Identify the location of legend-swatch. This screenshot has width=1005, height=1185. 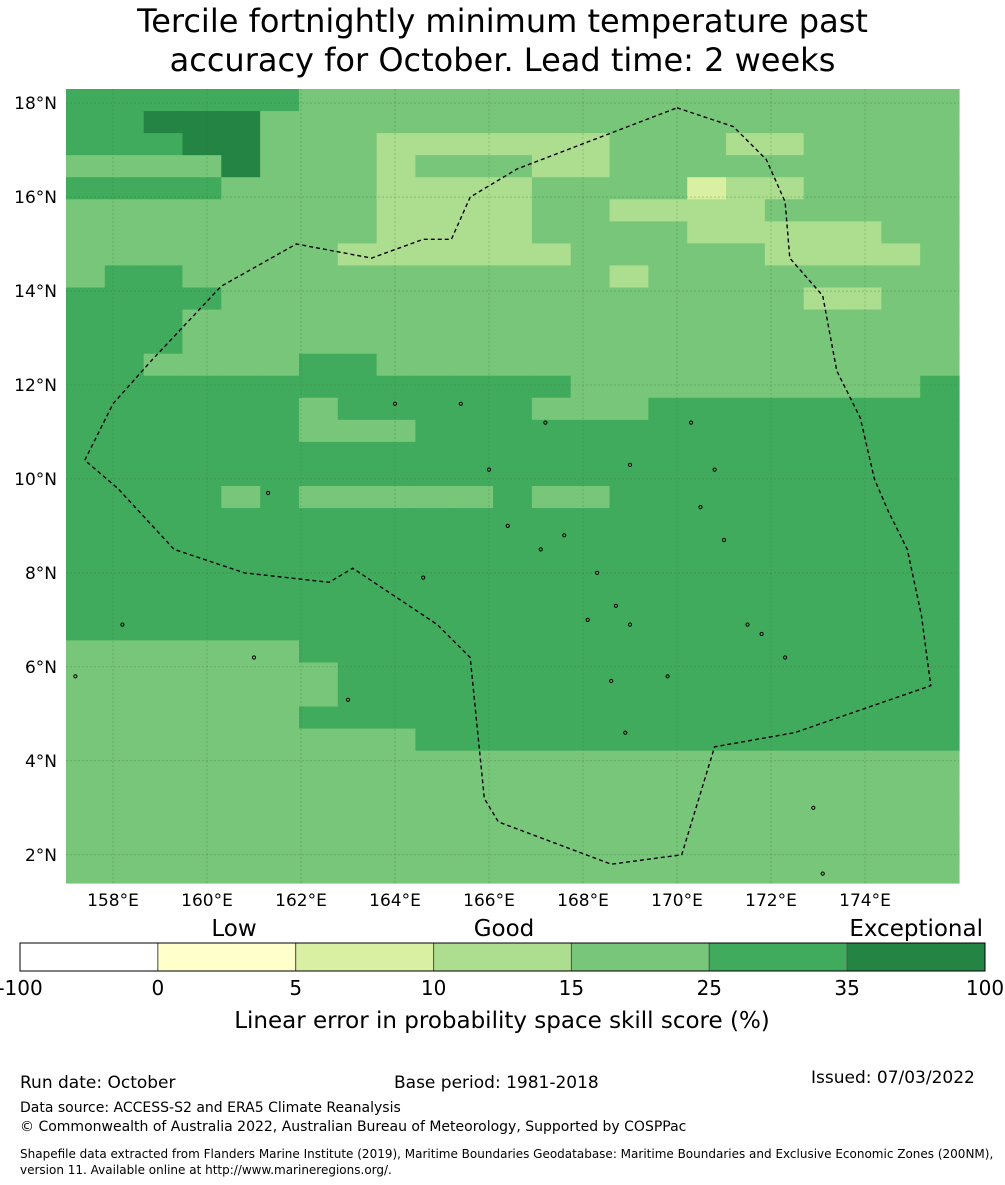
(640, 957).